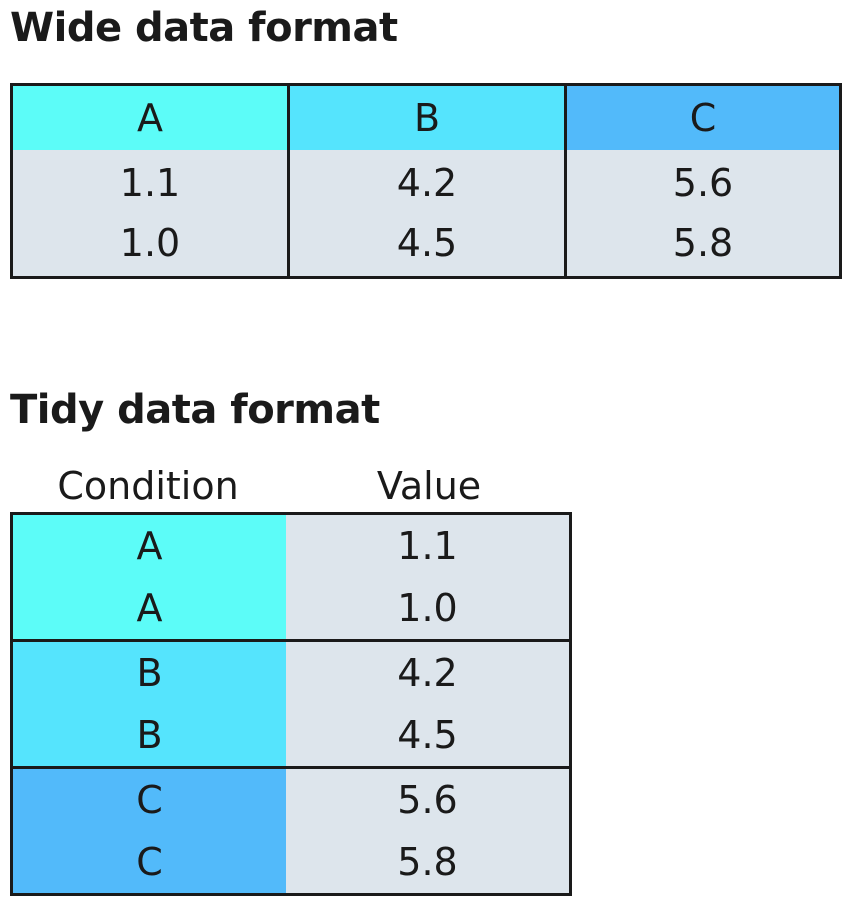 The width and height of the screenshot is (850, 904). I want to click on tidy-condition-cell: C C, so click(149, 831).